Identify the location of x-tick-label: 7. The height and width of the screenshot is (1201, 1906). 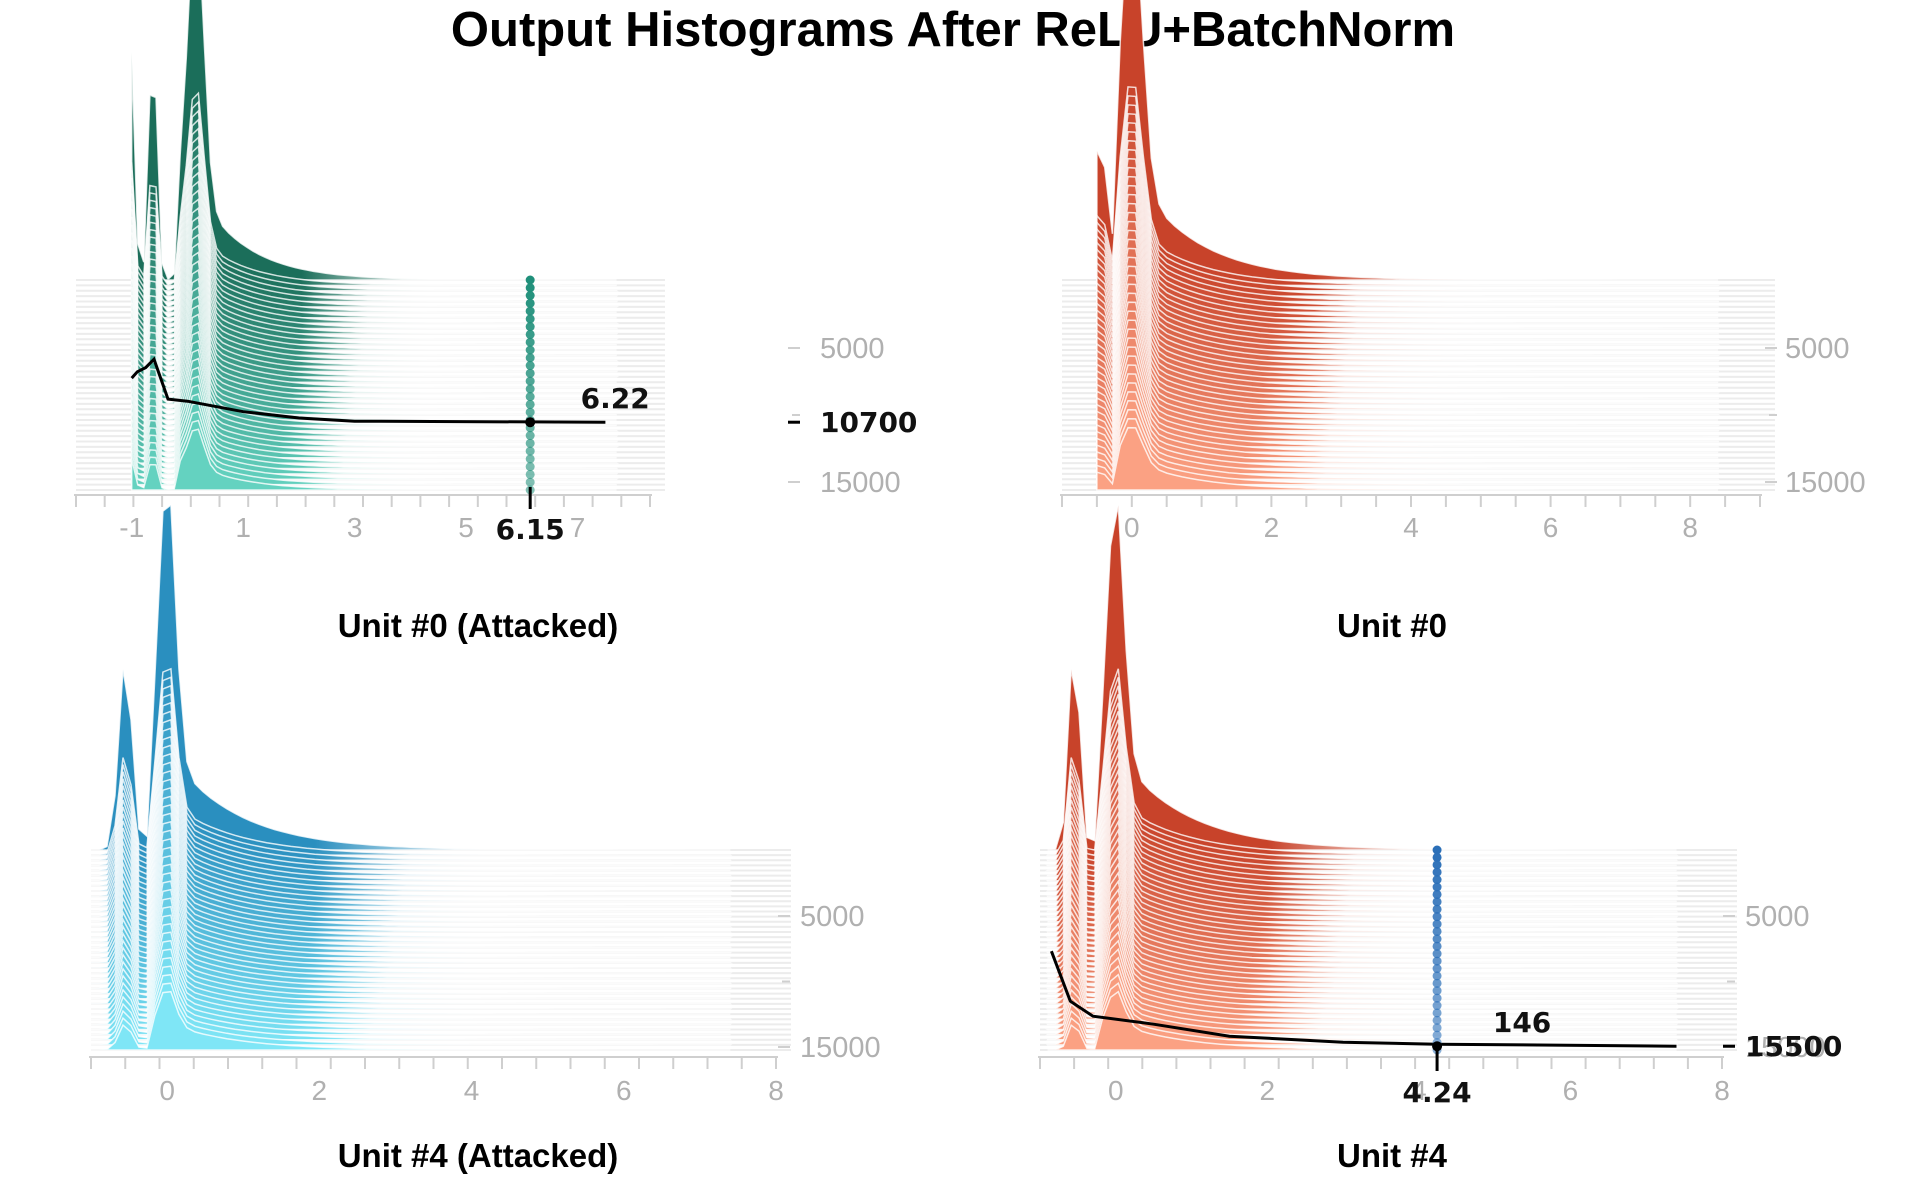
(578, 527).